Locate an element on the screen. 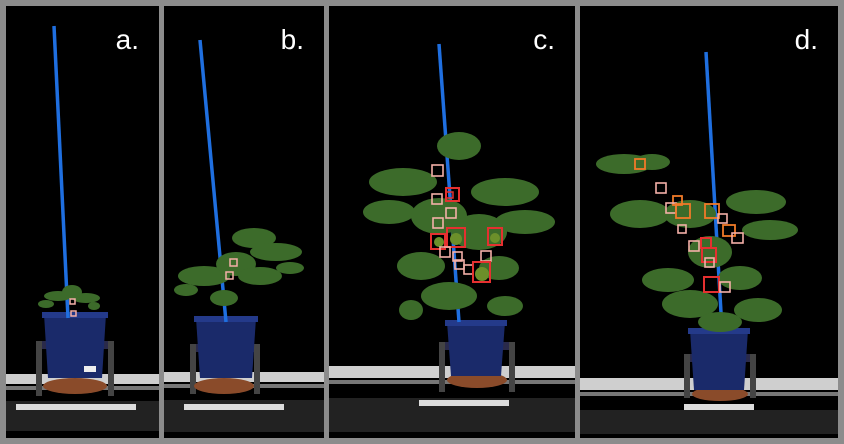  panel-label: c. is located at coordinates (544, 39).